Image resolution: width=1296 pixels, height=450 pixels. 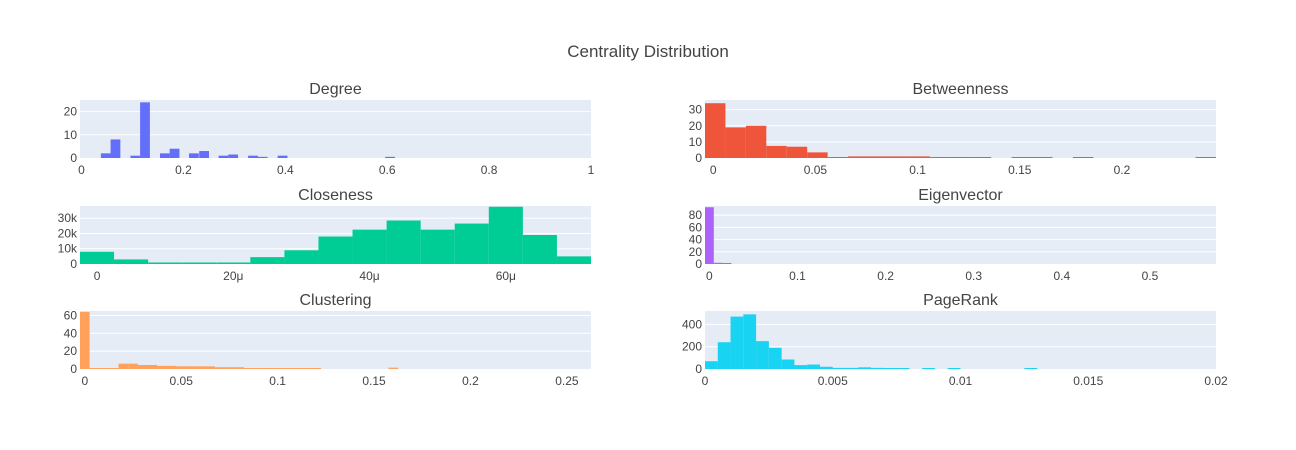 I want to click on betweenness-xtick-label: 0.05, so click(x=816, y=170).